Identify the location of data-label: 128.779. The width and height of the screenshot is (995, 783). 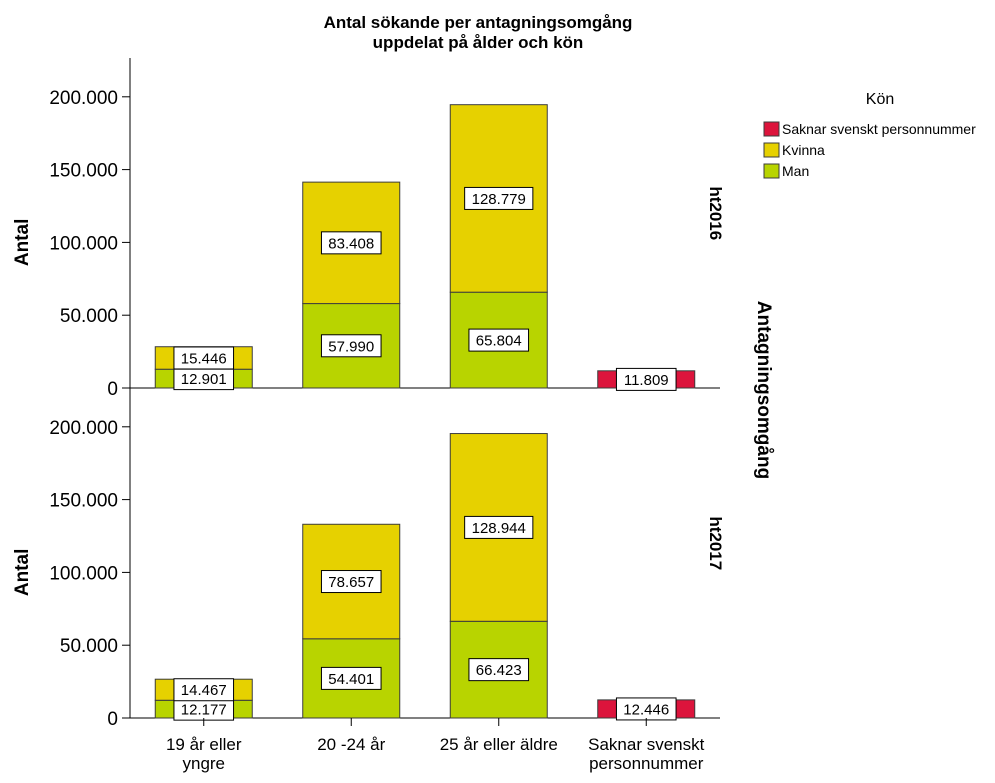
(499, 199).